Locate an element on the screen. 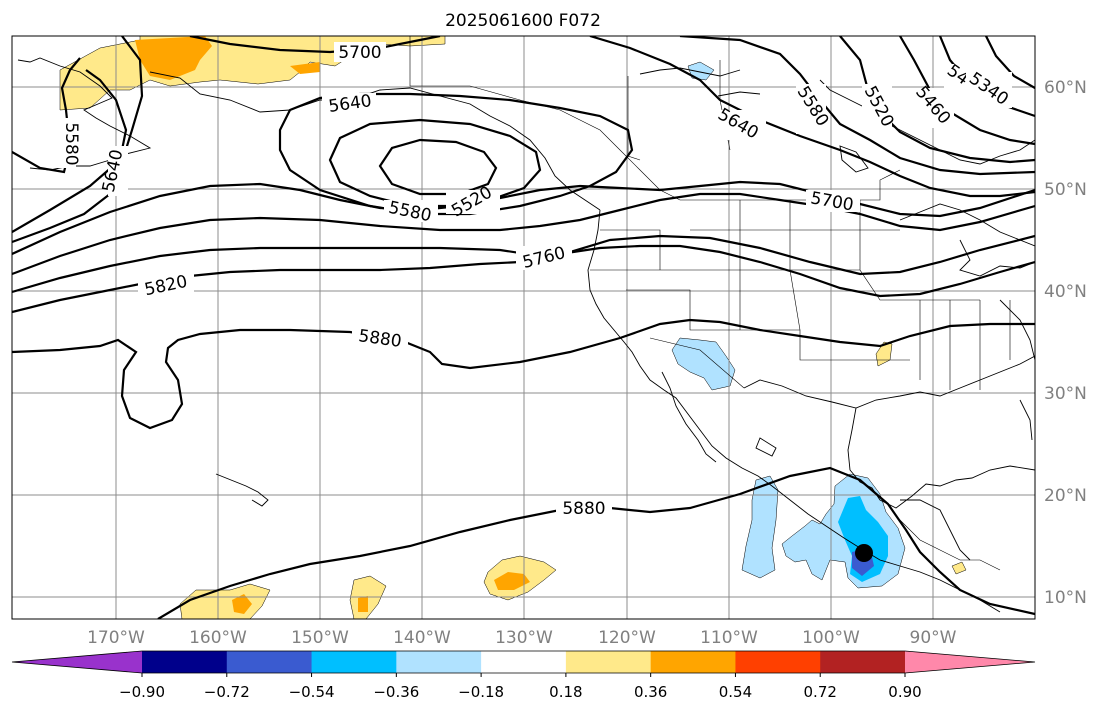 Image resolution: width=1105 pixels, height=712 pixels. contour-5640-east is located at coordinates (812, 117).